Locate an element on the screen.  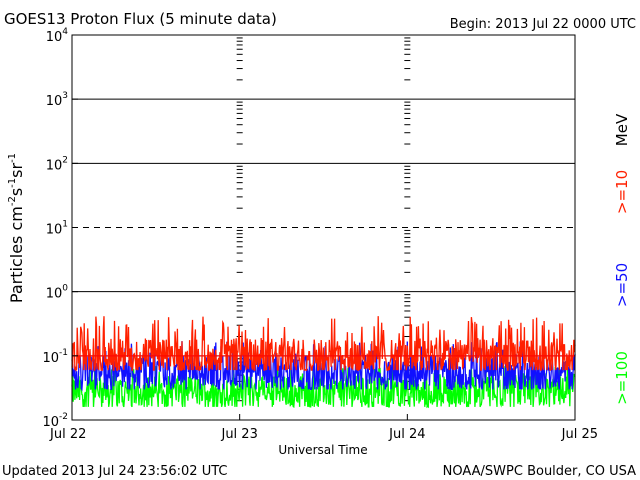
y-tick-labels: 10⁻² 10⁻¹ 10⁰ 10¹ 10² 10³ 10⁴ is located at coordinates (60, 228).